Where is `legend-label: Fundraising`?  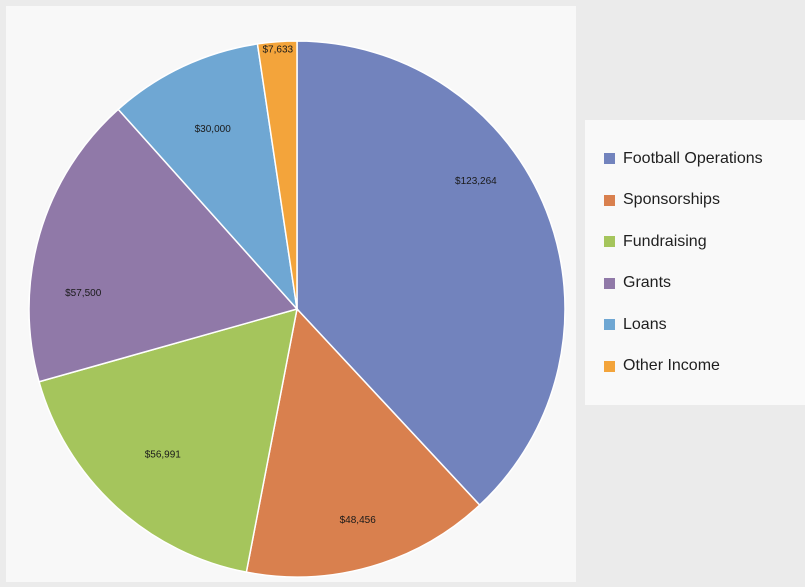 legend-label: Fundraising is located at coordinates (665, 241).